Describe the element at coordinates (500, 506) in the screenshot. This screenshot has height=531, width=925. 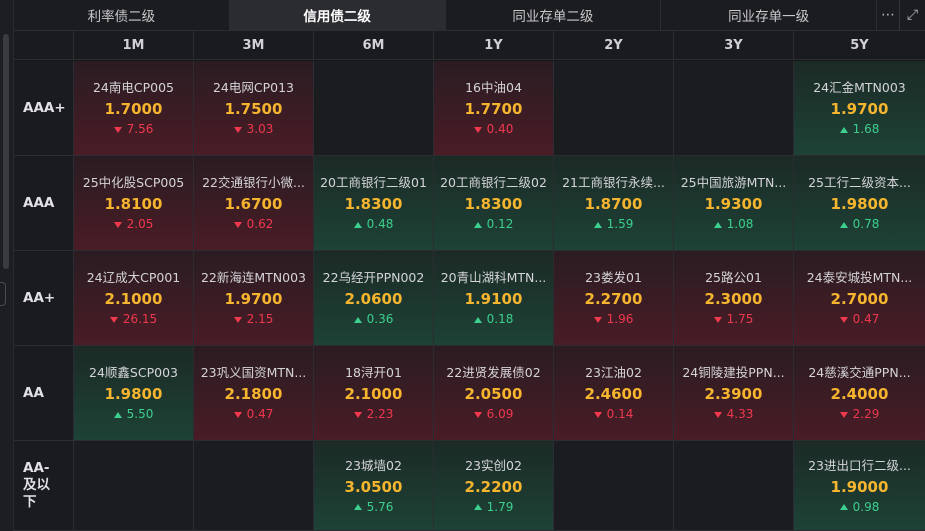
I see `change-value: 1.79` at that location.